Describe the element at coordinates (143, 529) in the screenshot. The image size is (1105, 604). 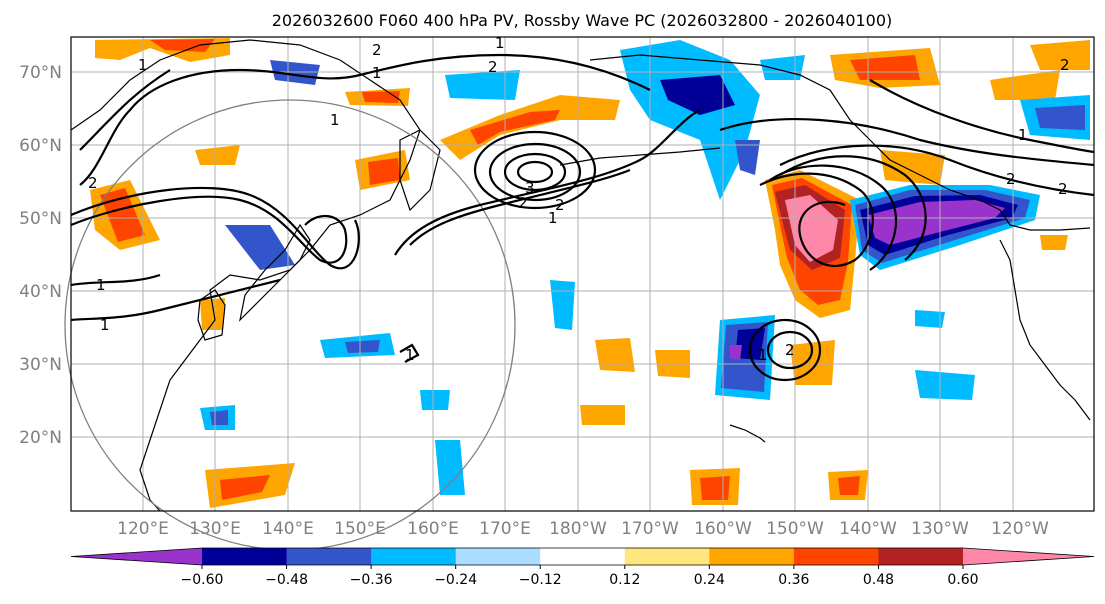
I see `lon-label: 120°E` at that location.